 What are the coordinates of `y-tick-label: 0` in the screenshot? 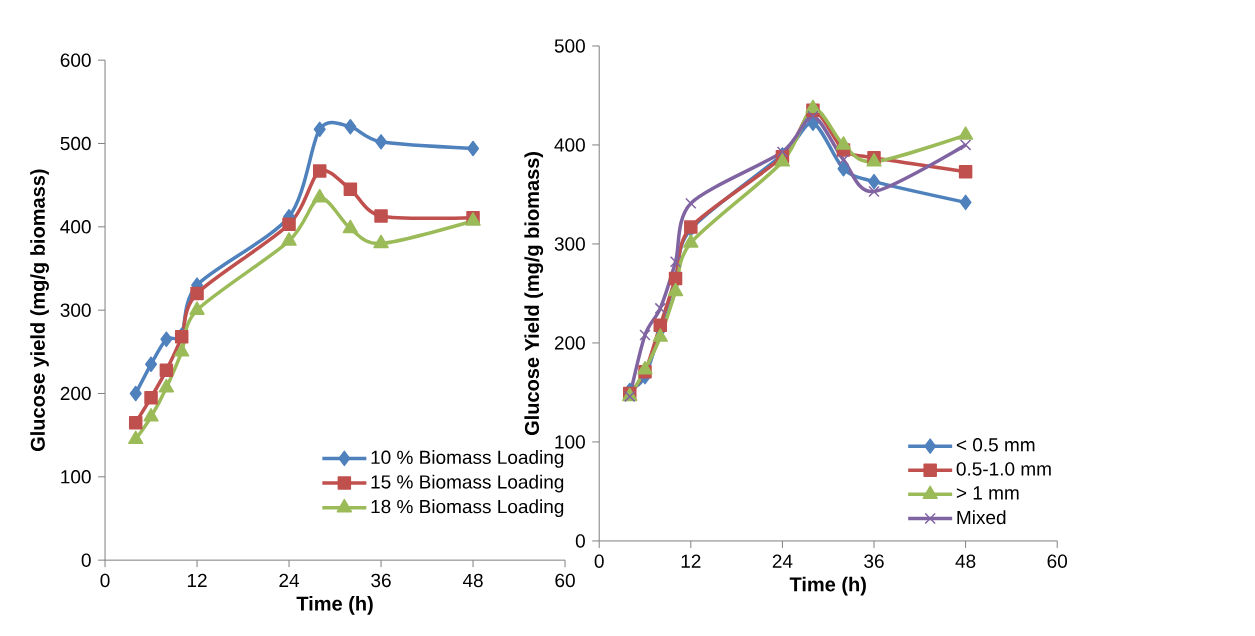 It's located at (580, 541).